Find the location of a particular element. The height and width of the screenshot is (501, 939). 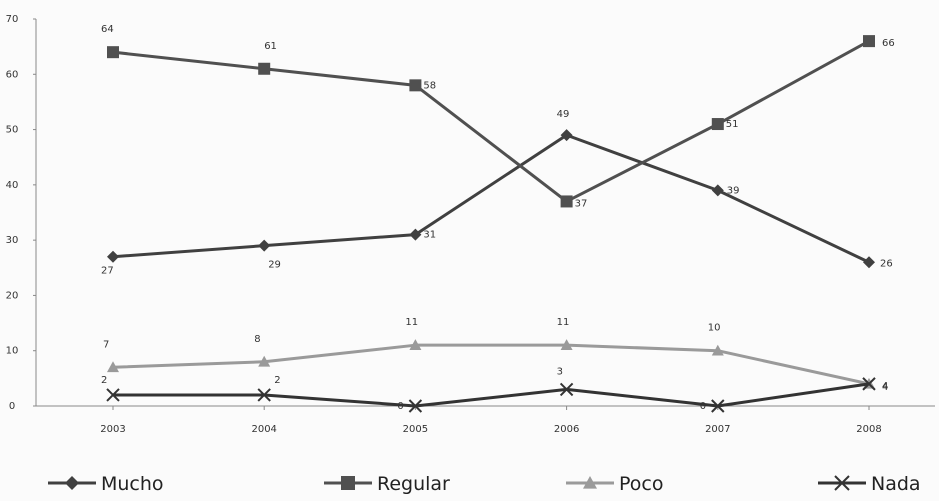

y-tick-label: 20 is located at coordinates (12, 295).